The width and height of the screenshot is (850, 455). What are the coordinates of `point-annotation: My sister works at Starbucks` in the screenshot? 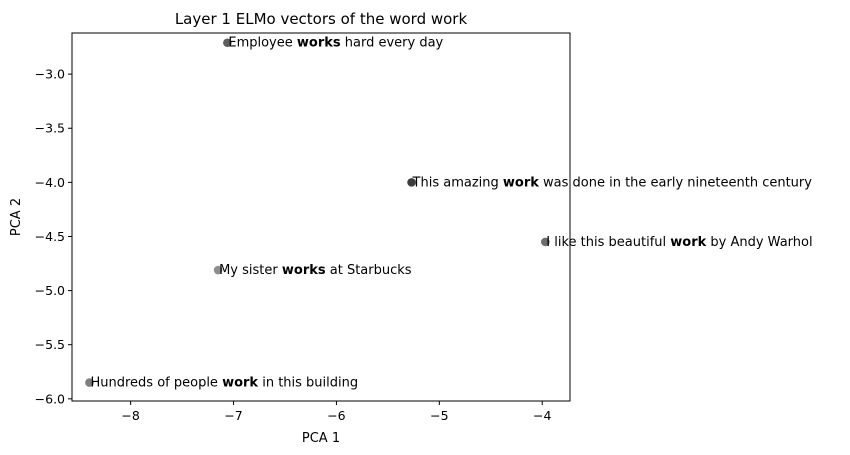 It's located at (315, 270).